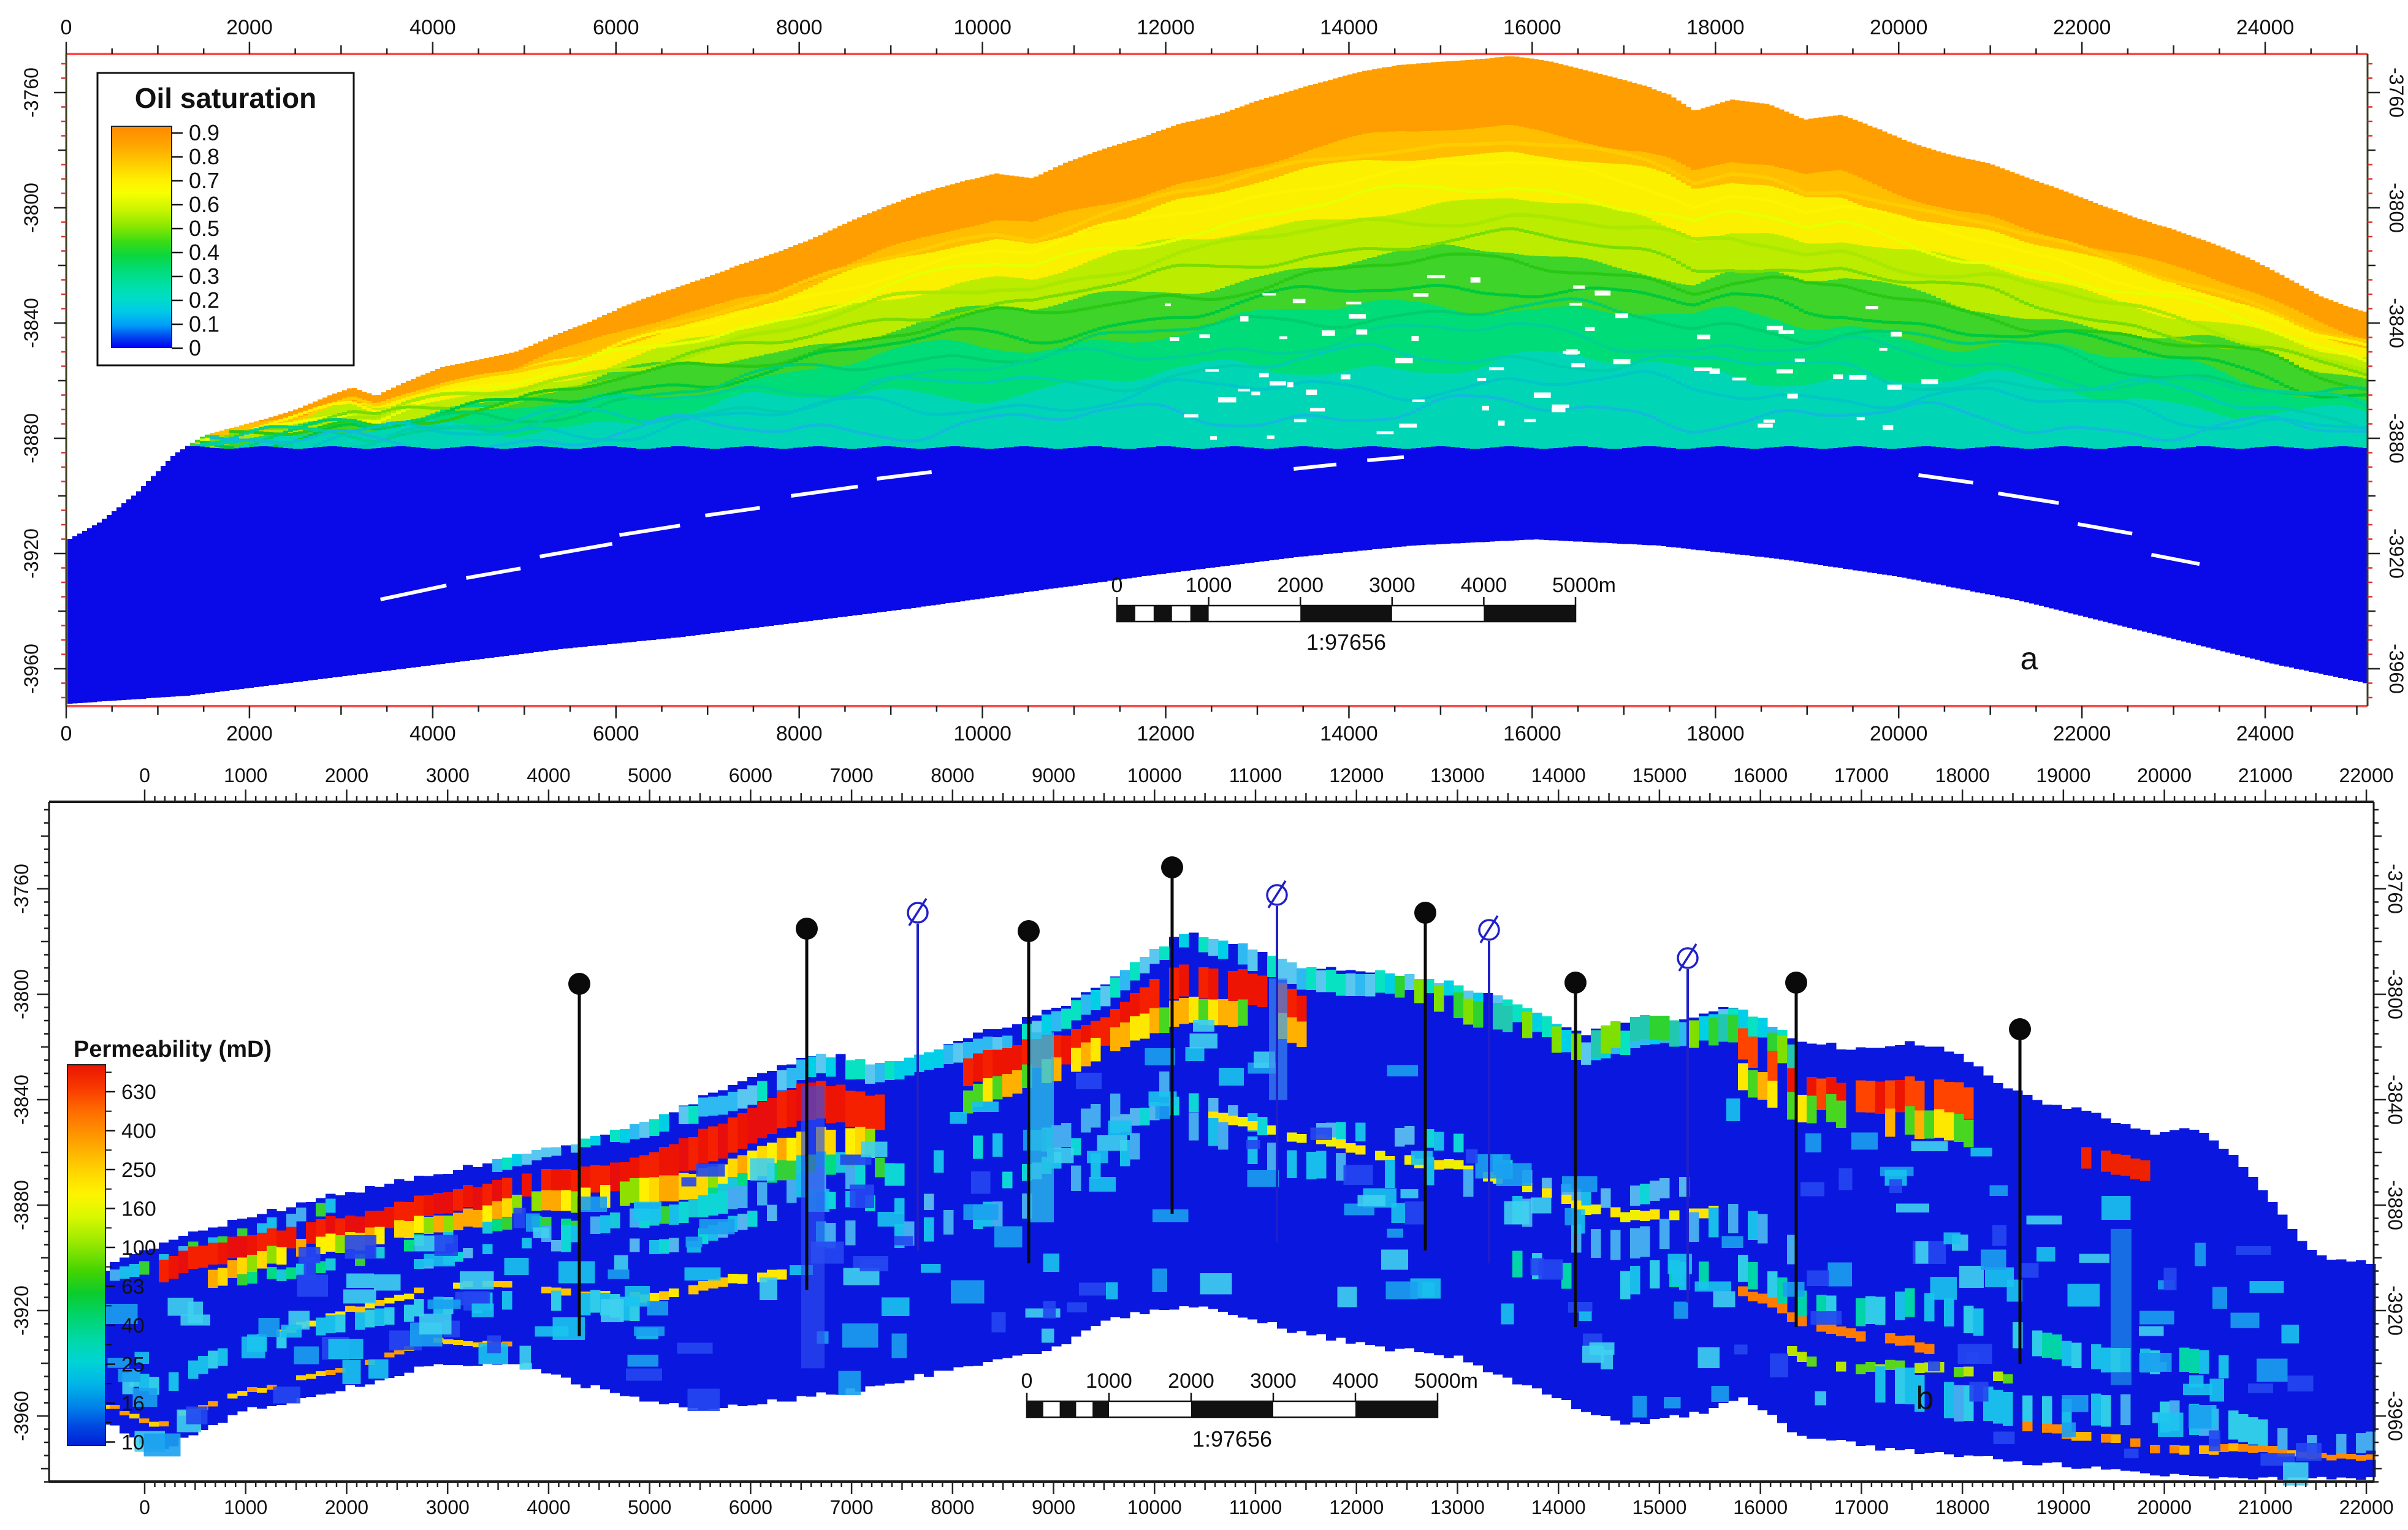 The height and width of the screenshot is (1530, 2408). I want to click on y-tick-label: -3920, so click(2395, 1311).